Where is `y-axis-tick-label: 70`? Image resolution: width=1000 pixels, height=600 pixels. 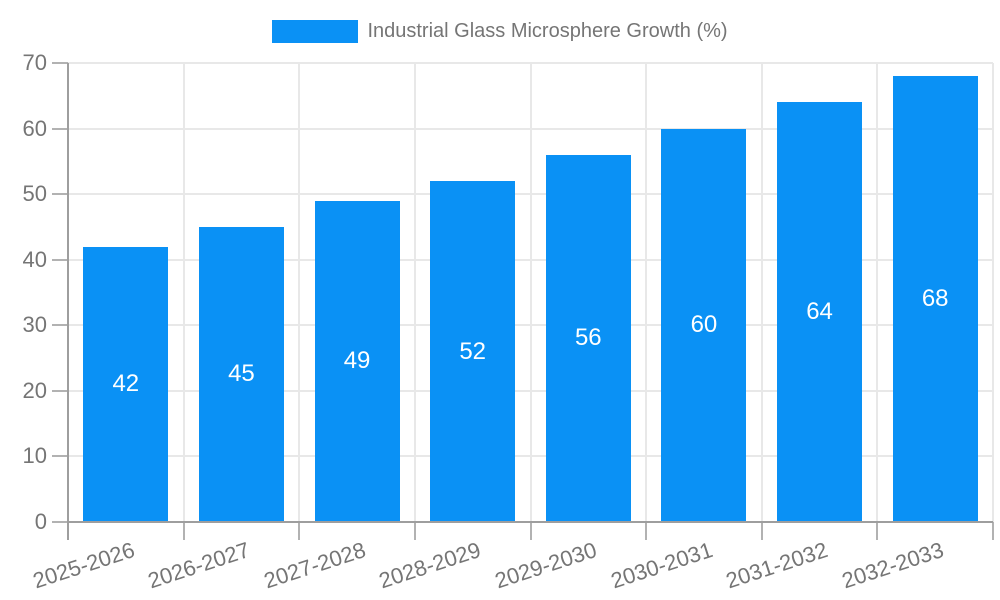
y-axis-tick-label: 70 is located at coordinates (34, 62).